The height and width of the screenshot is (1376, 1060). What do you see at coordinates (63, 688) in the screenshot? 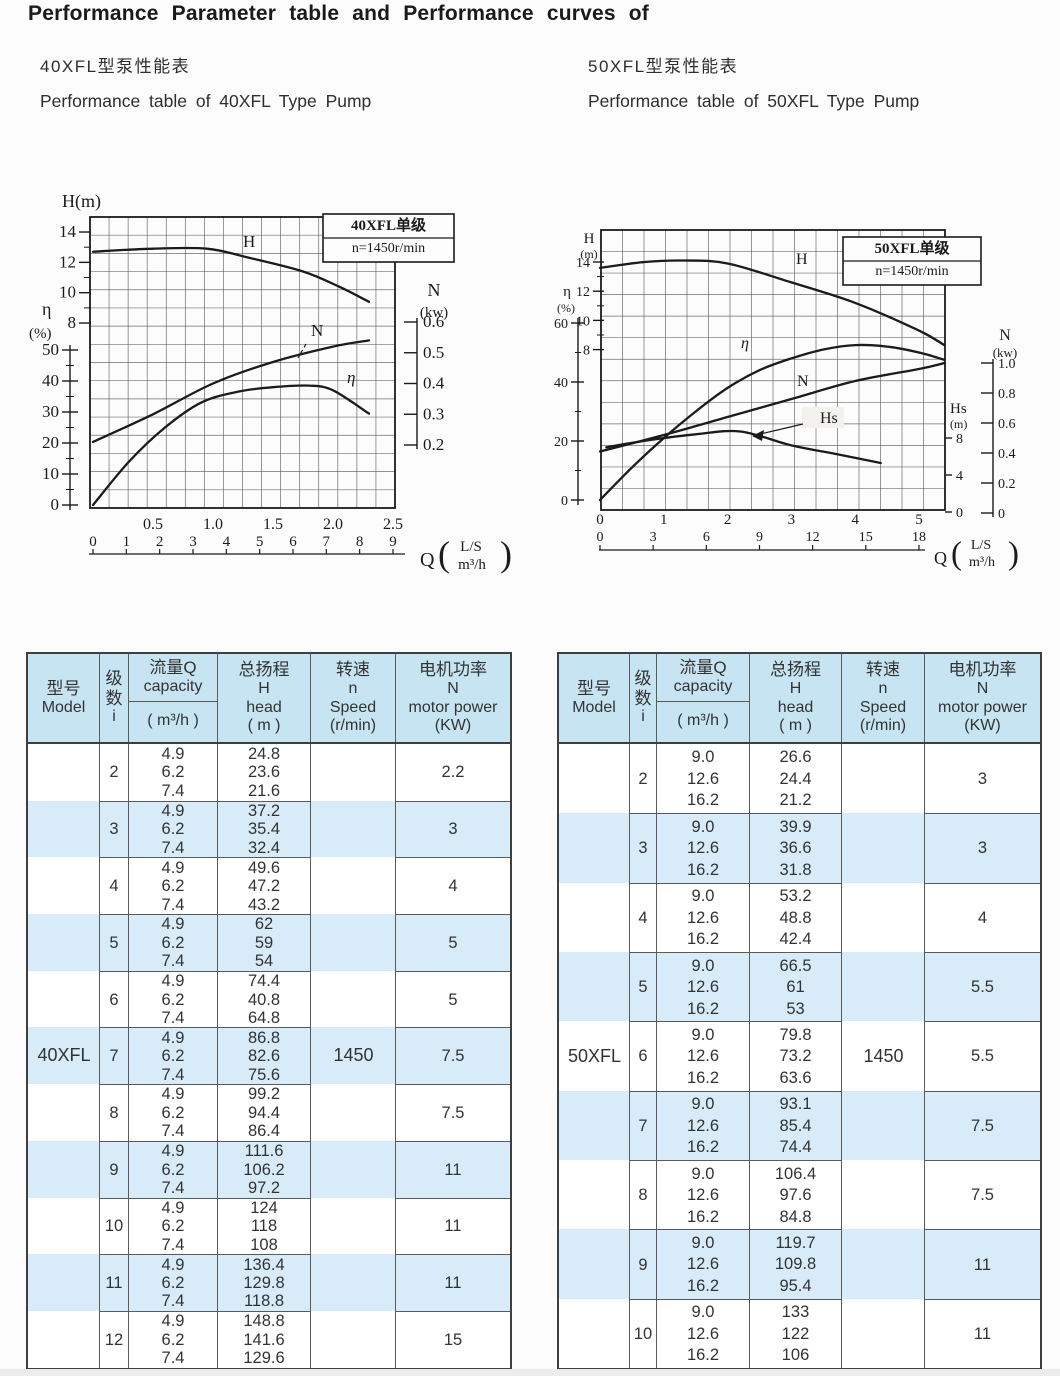
I see `header-line: 型号` at bounding box center [63, 688].